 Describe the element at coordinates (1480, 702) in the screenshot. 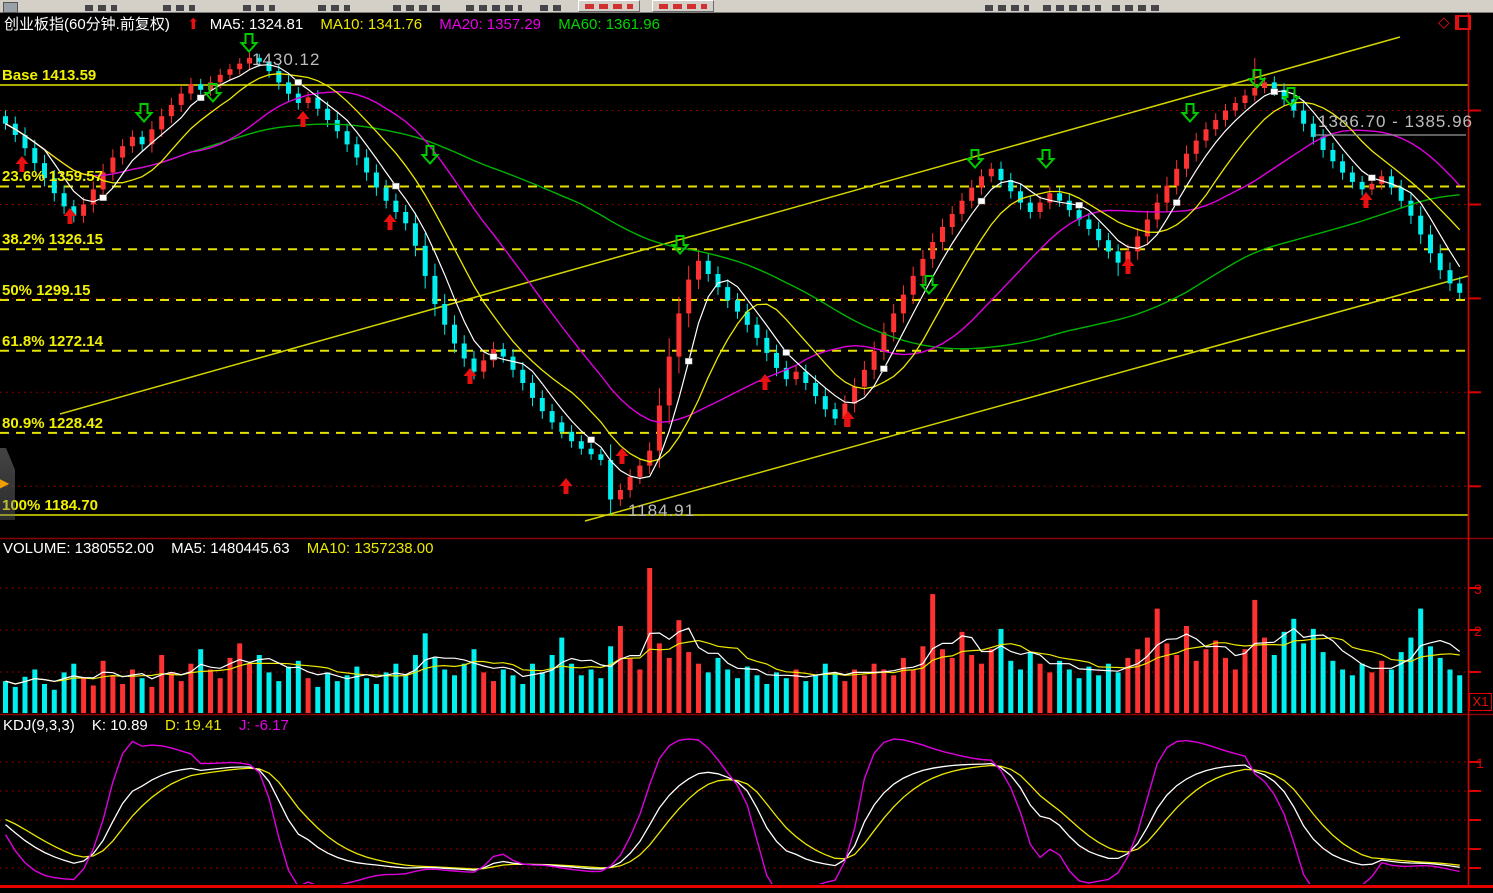

I see `indicator-scale-badge: X1` at that location.